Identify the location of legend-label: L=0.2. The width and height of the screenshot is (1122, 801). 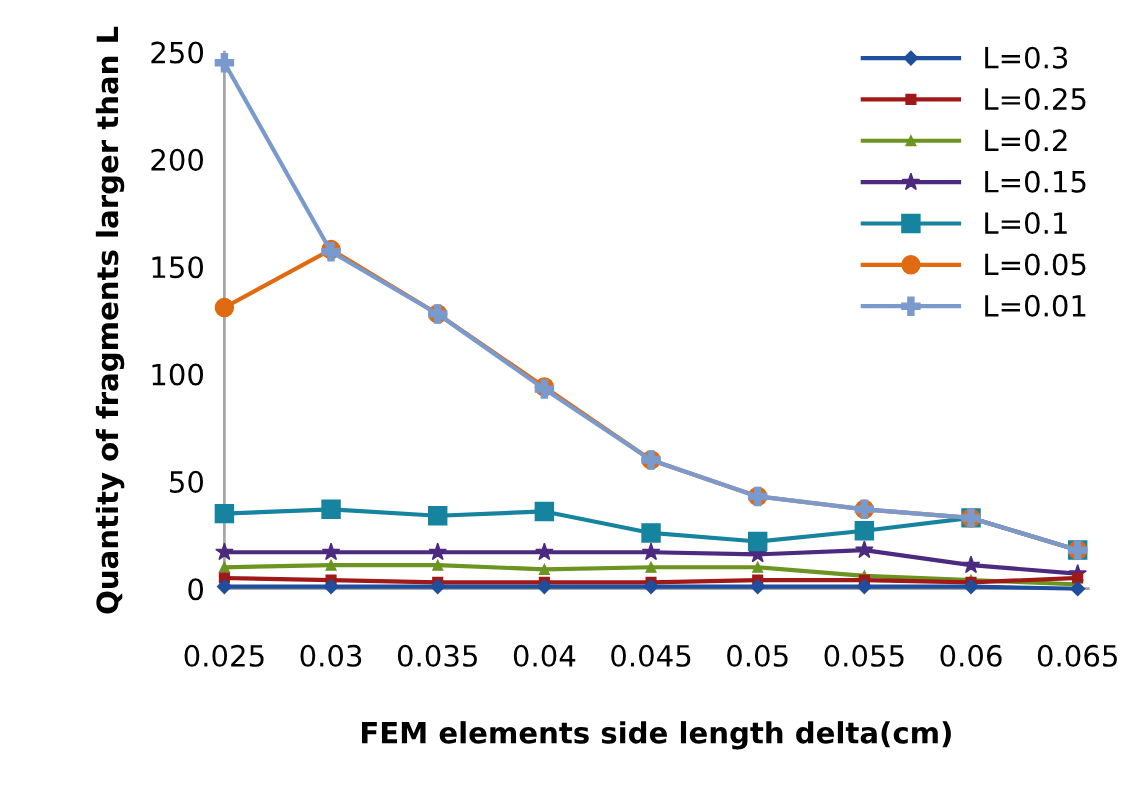
(1026, 140).